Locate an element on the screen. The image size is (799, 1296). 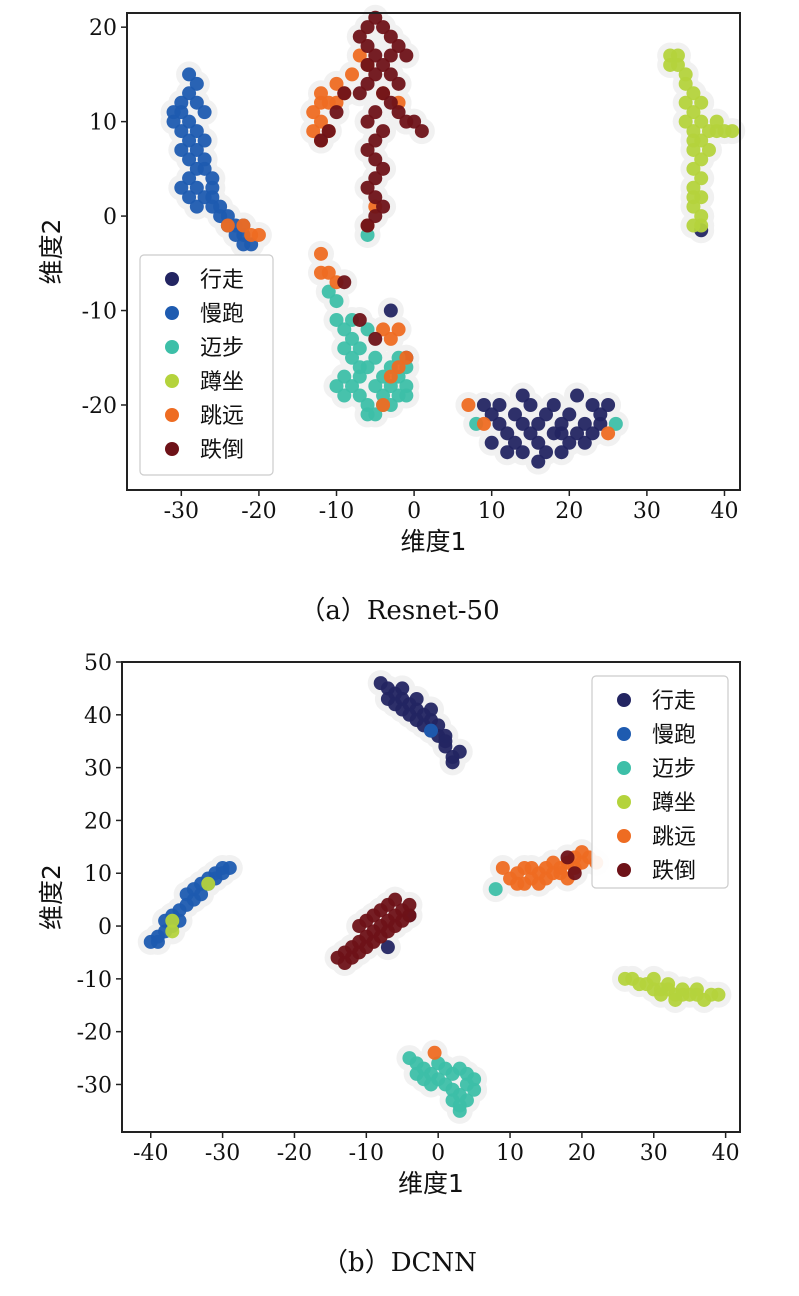
legend-label: 慢跑 is located at coordinates (222, 314).